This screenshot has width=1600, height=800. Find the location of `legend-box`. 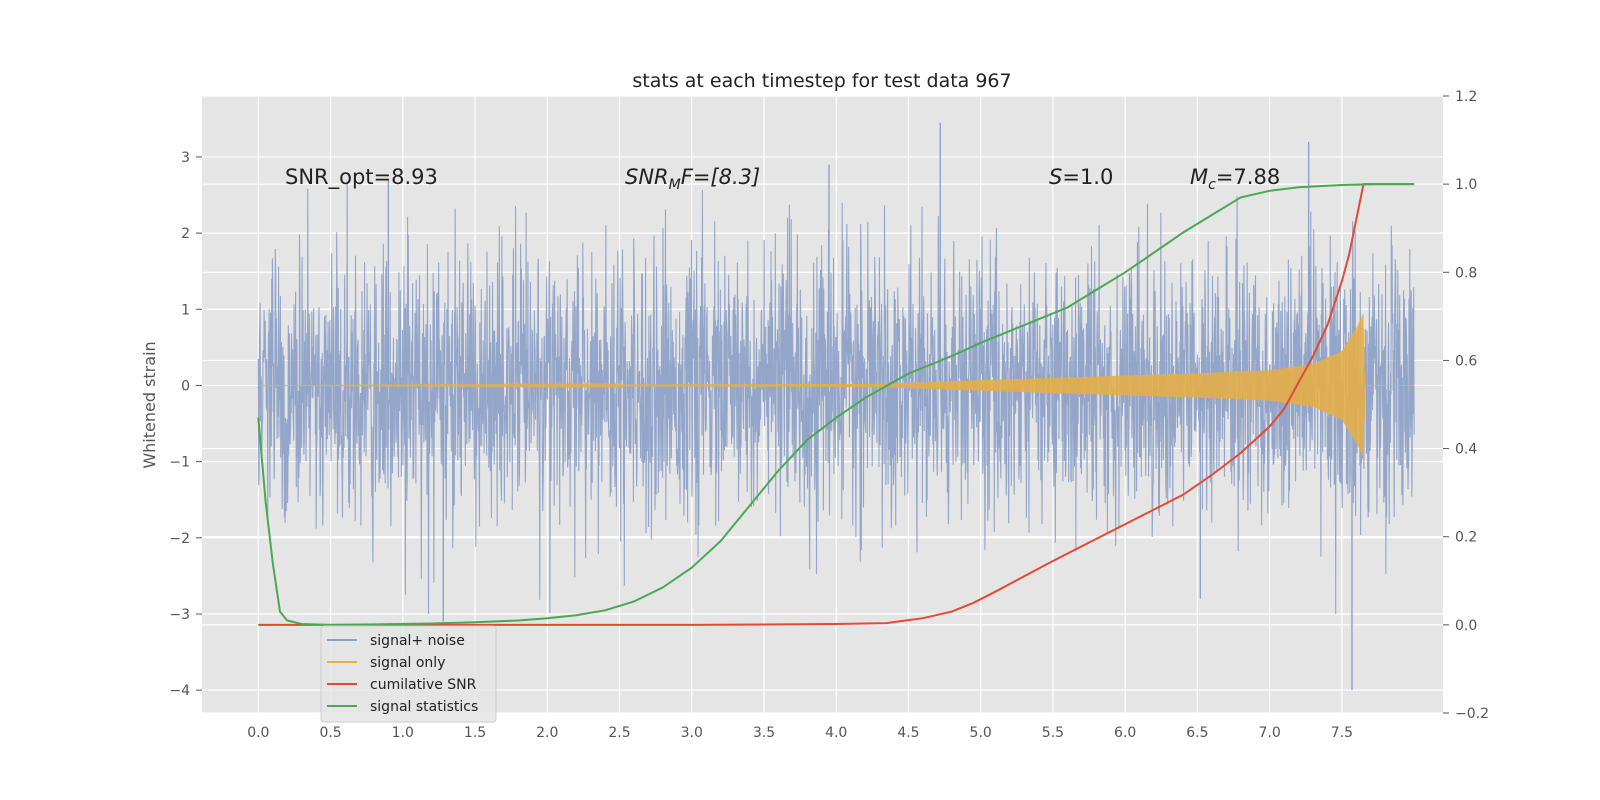

legend-box is located at coordinates (408, 674).